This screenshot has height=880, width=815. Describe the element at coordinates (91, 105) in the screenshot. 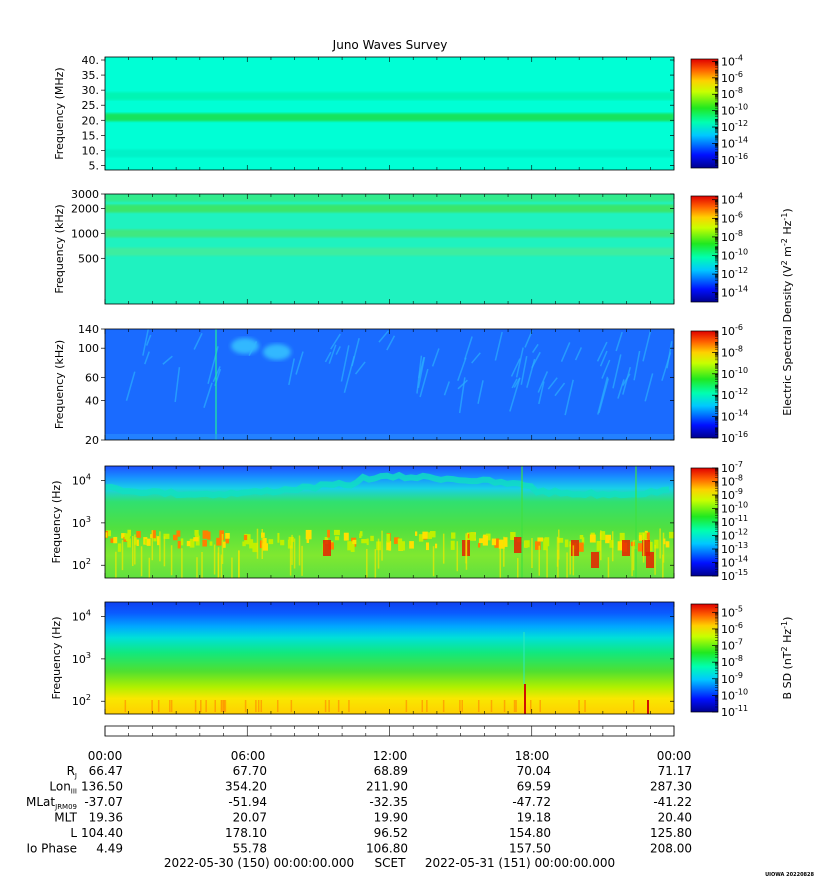

I see `panel-1-ytick-label: 25.` at that location.